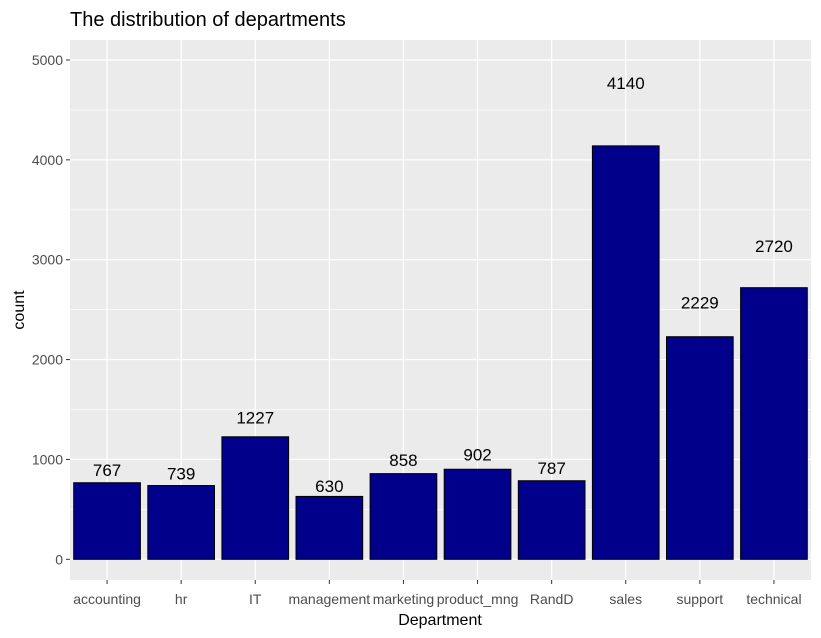 The image size is (821, 638). I want to click on x-tick-label: RandD, so click(552, 599).